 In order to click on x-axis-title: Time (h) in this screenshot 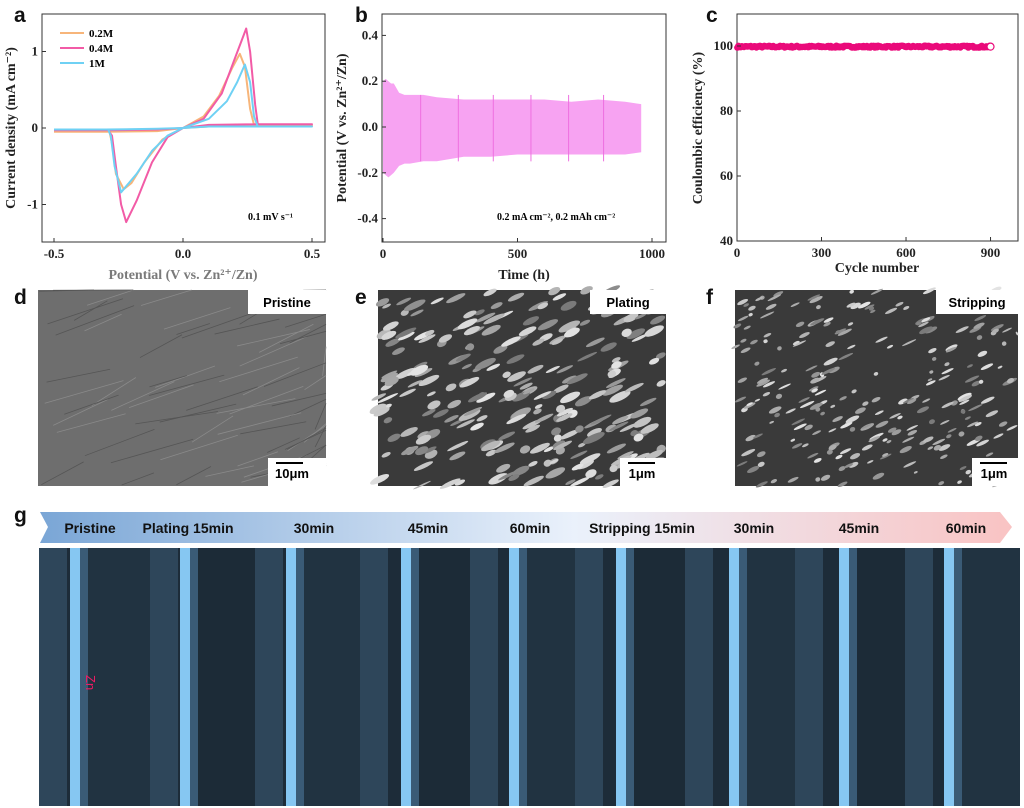, I will do `click(524, 275)`.